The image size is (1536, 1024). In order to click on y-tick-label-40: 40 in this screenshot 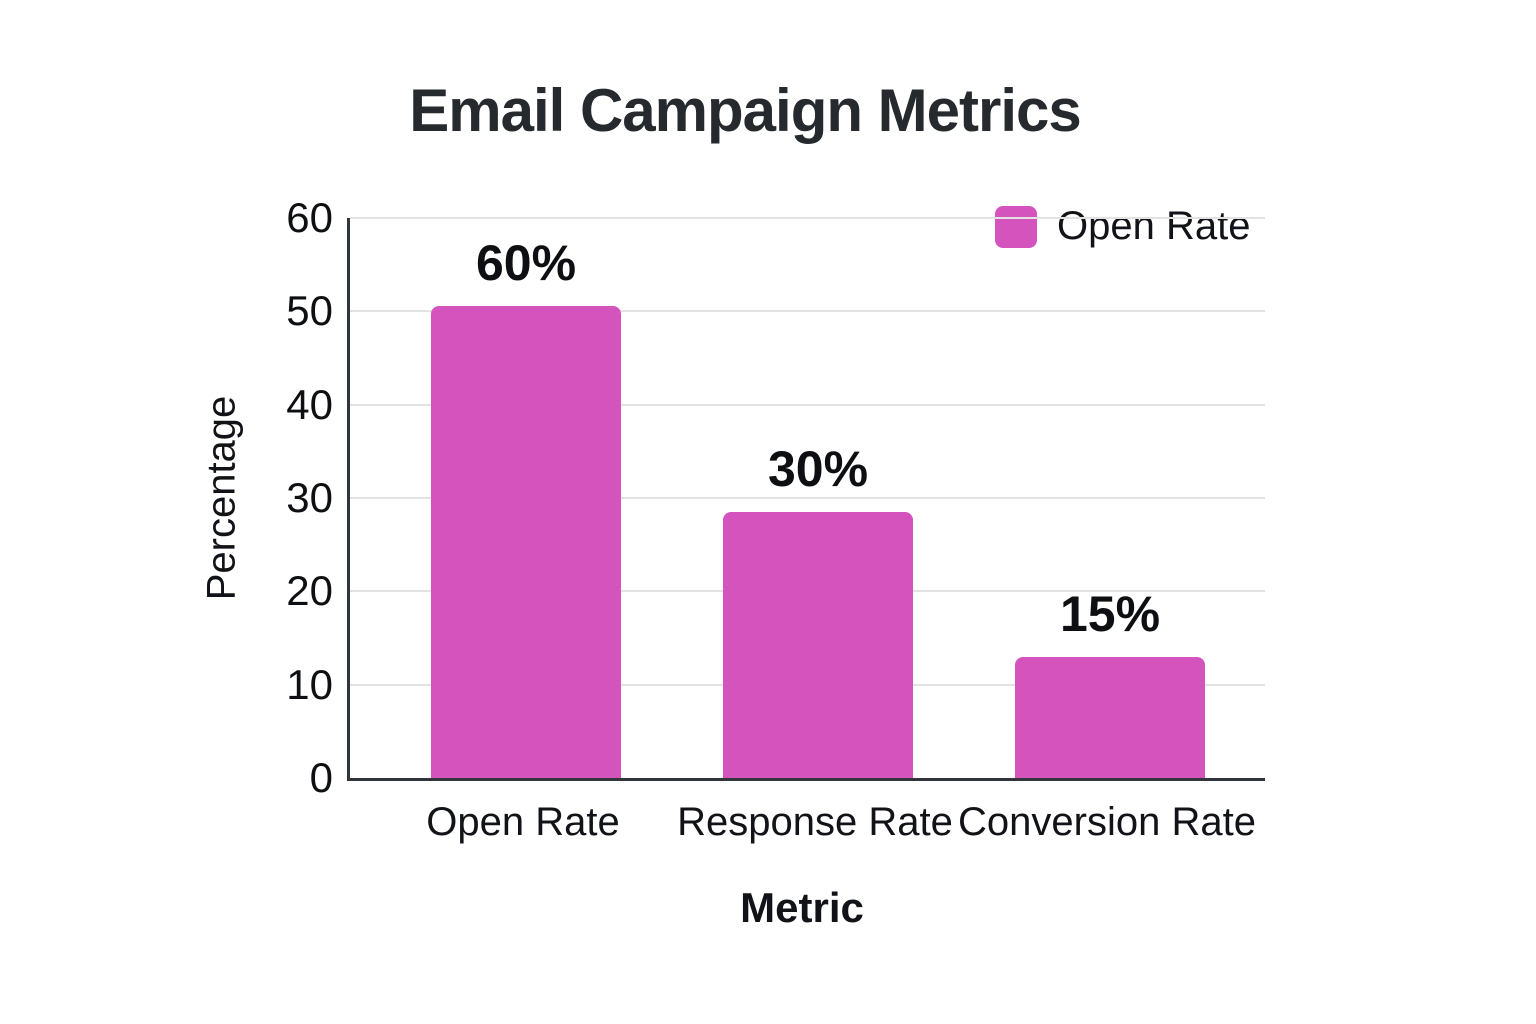, I will do `click(309, 404)`.